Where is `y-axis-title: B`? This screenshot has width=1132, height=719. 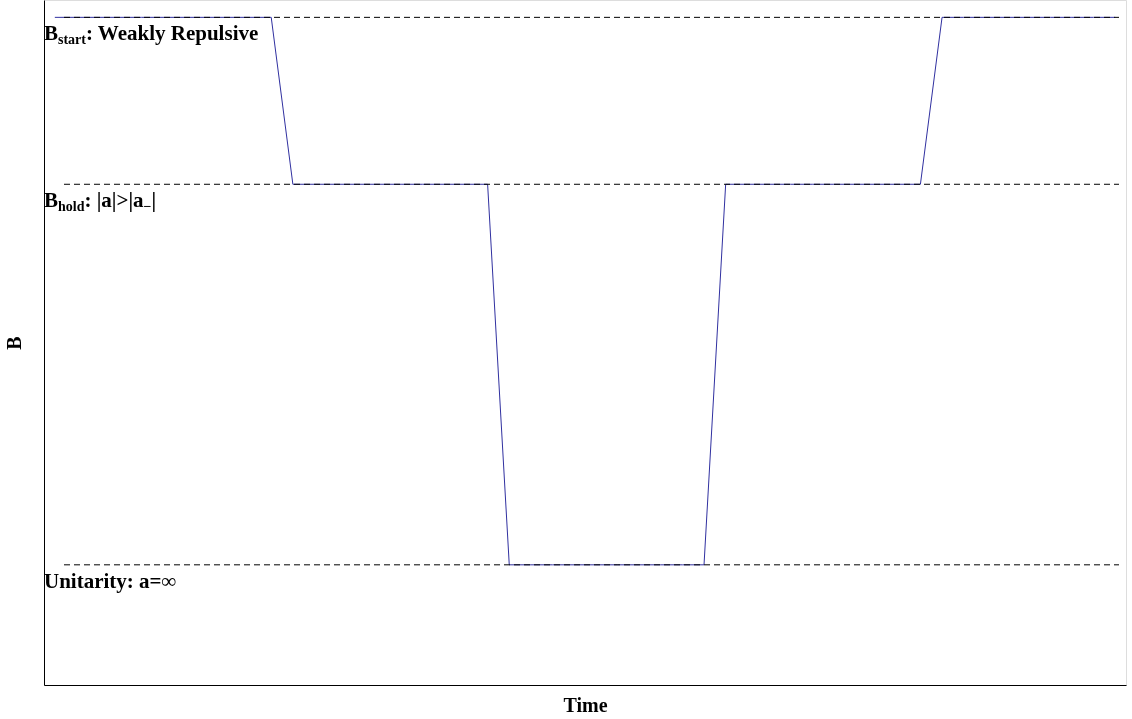 y-axis-title: B is located at coordinates (13, 343).